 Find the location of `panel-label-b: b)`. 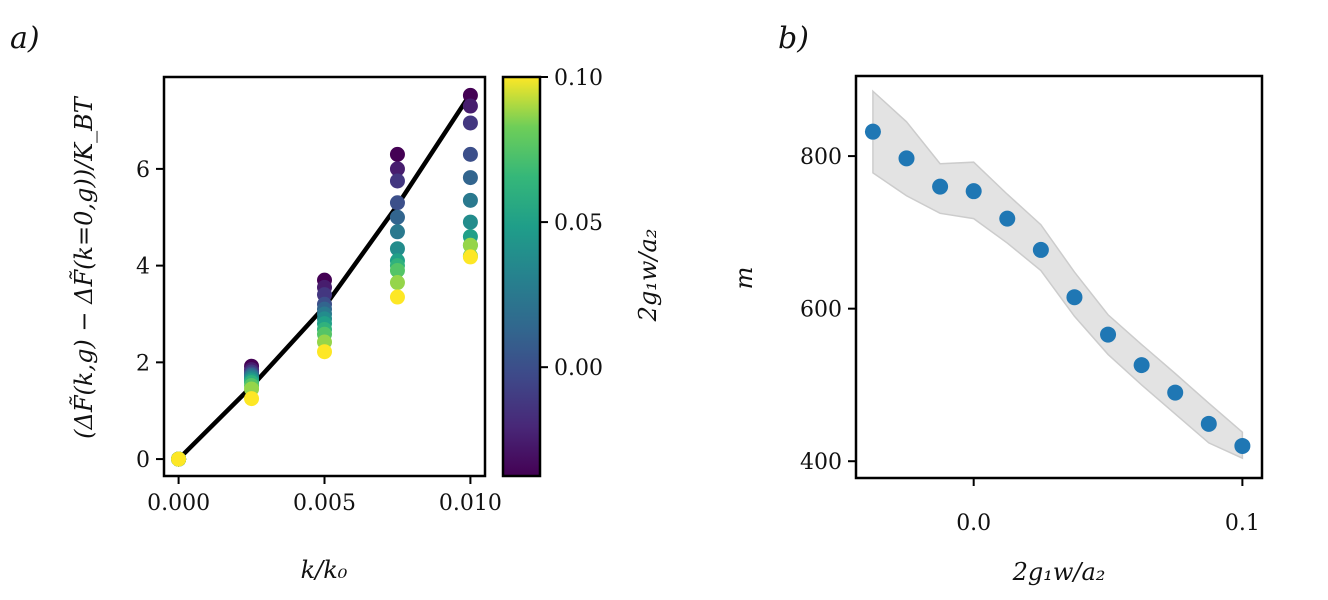

panel-label-b: b) is located at coordinates (793, 38).